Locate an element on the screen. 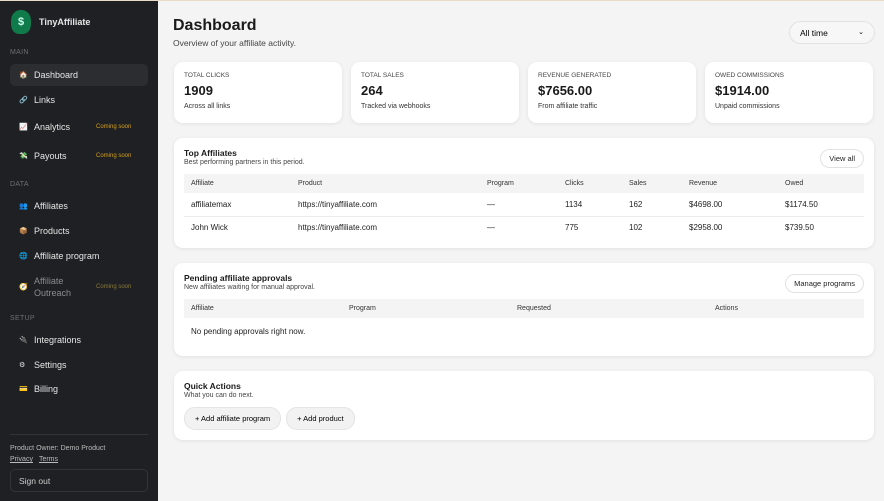 The image size is (884, 501). section-data: DATA is located at coordinates (19, 184).